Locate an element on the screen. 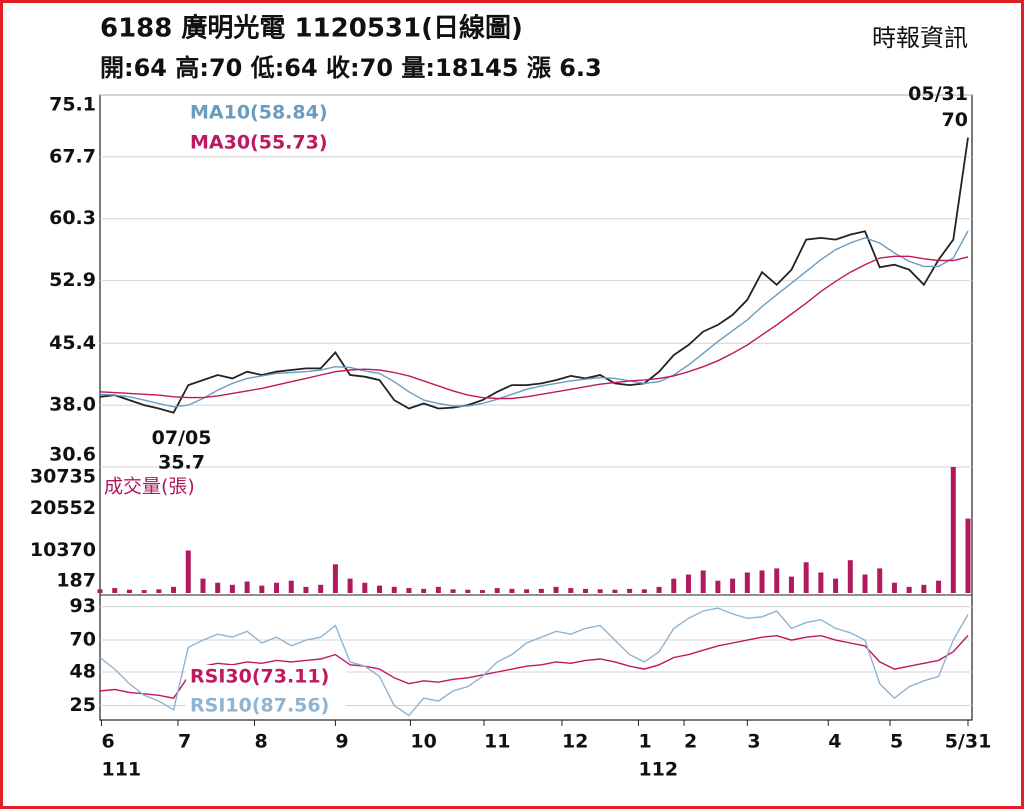  annotation-price: 70 is located at coordinates (955, 120).